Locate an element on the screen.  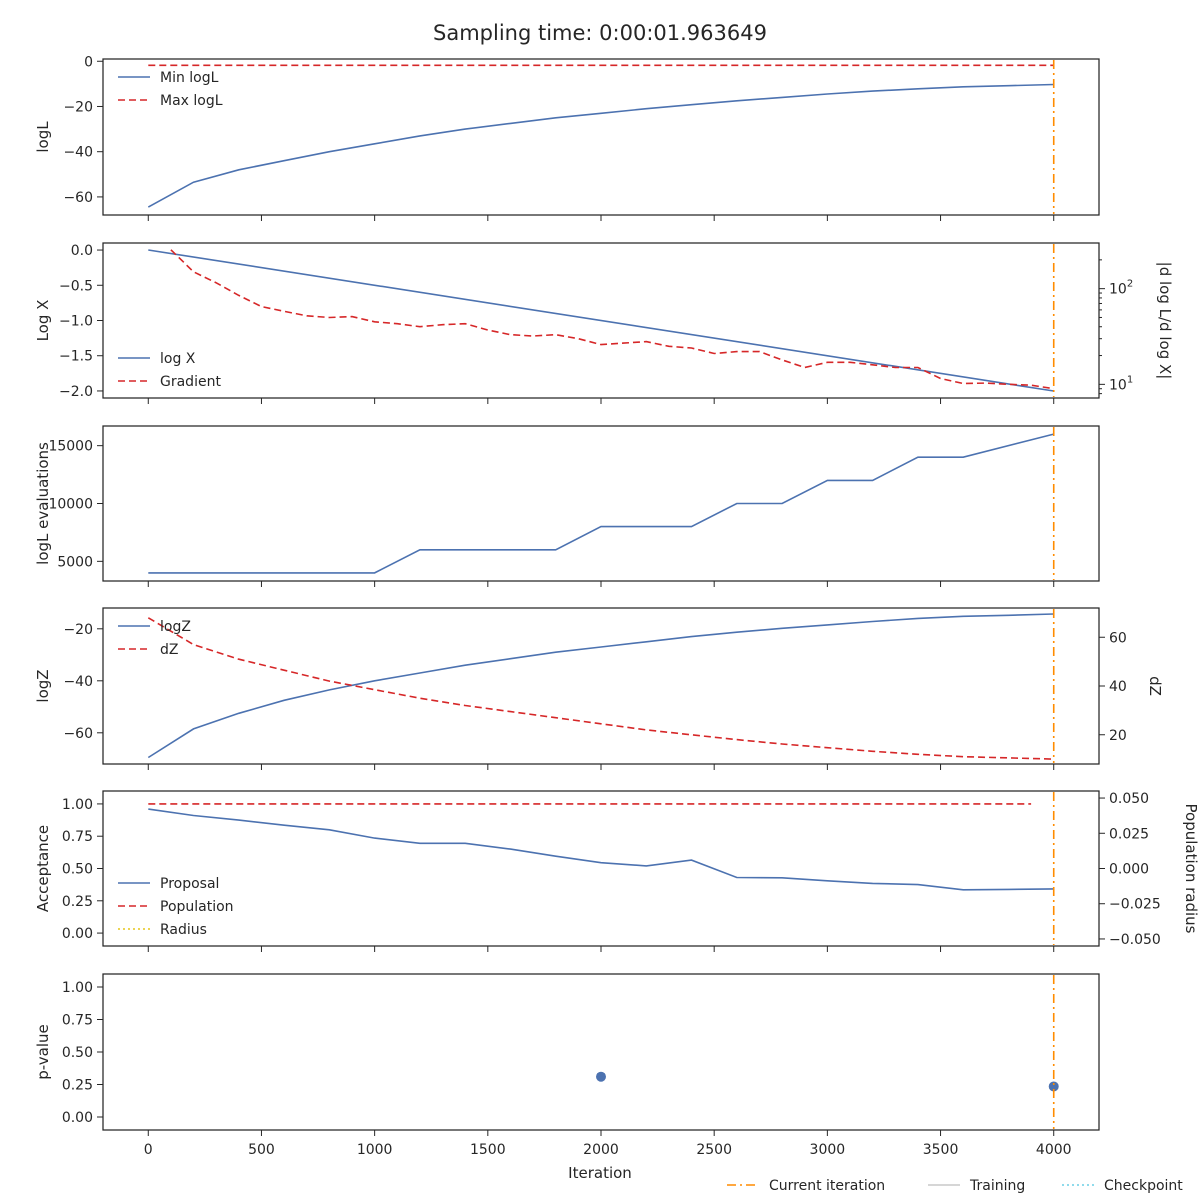
x-tick-label: 4000 is located at coordinates (1054, 1150).